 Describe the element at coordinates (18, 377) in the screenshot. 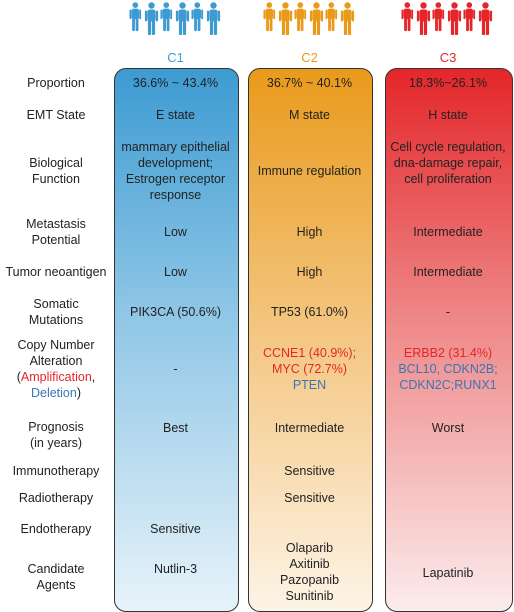

I see `legend-open-paren: (` at that location.